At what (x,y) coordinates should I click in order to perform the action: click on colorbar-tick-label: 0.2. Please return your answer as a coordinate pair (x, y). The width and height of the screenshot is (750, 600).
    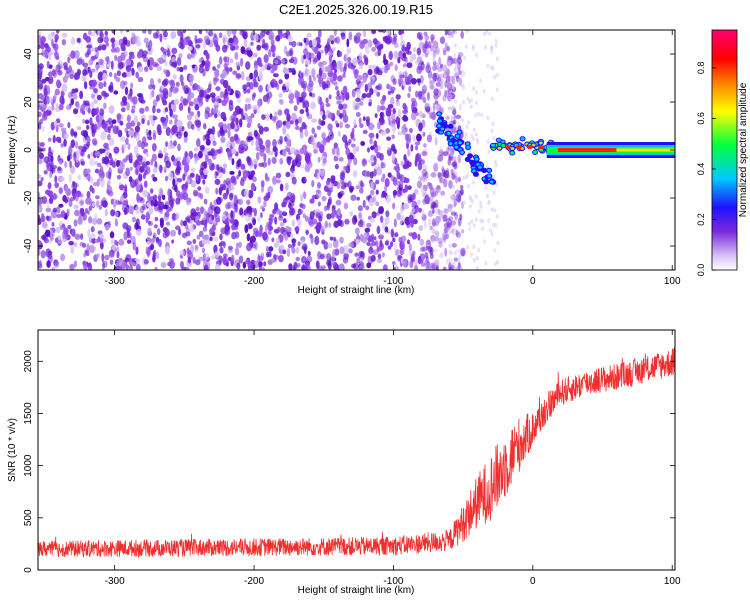
    Looking at the image, I should click on (701, 219).